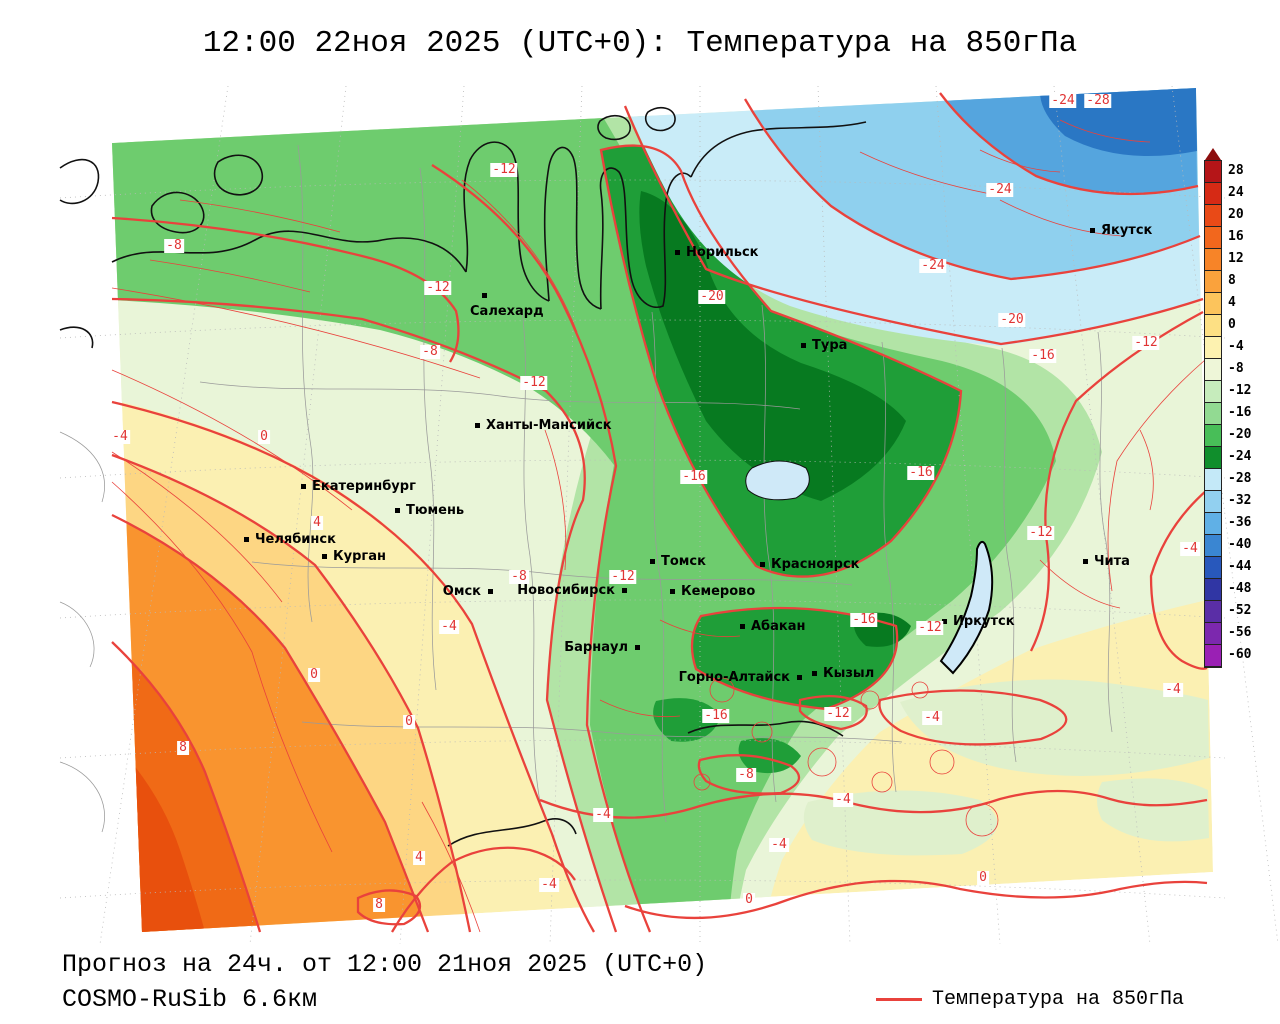  I want to click on city-label: Тюмень, so click(435, 510).